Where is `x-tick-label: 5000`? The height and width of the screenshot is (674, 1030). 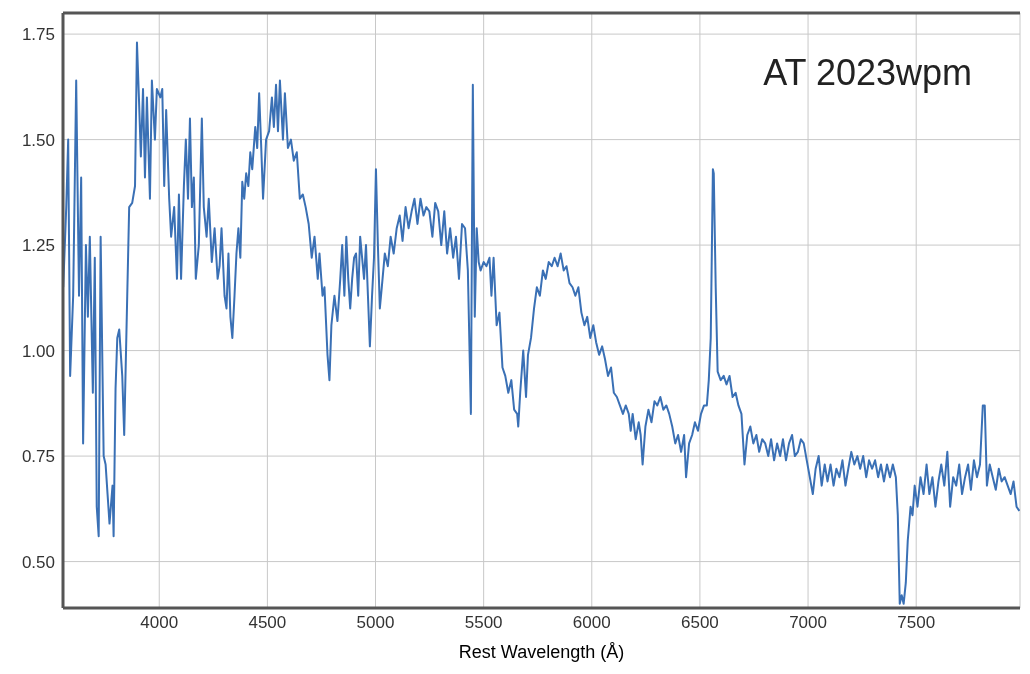
x-tick-label: 5000 is located at coordinates (375, 623).